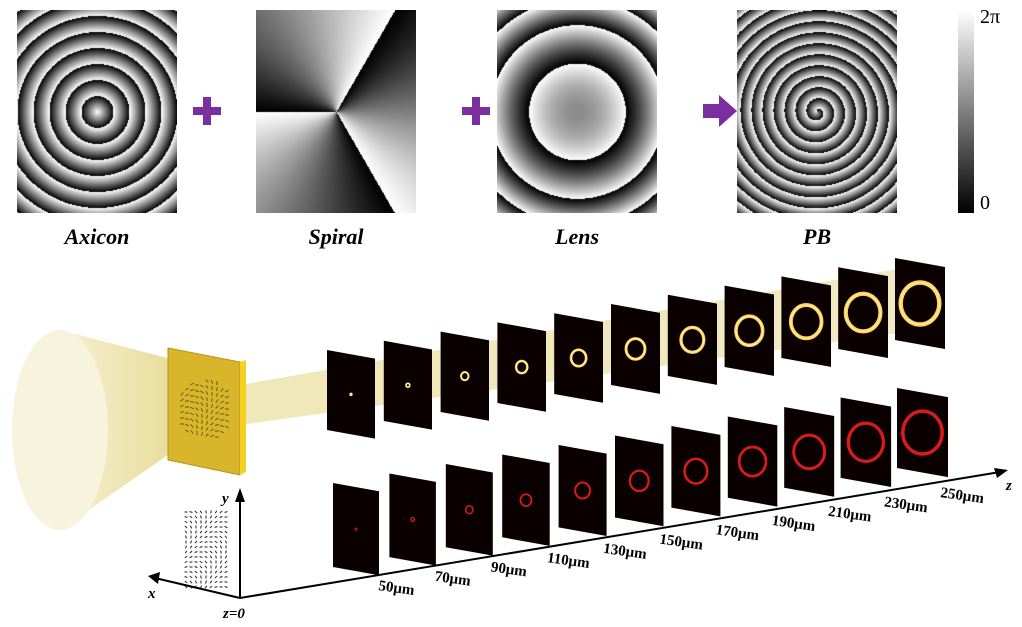 The image size is (1022, 627). Describe the element at coordinates (240, 495) in the screenshot. I see `y-axis-arrow` at that location.